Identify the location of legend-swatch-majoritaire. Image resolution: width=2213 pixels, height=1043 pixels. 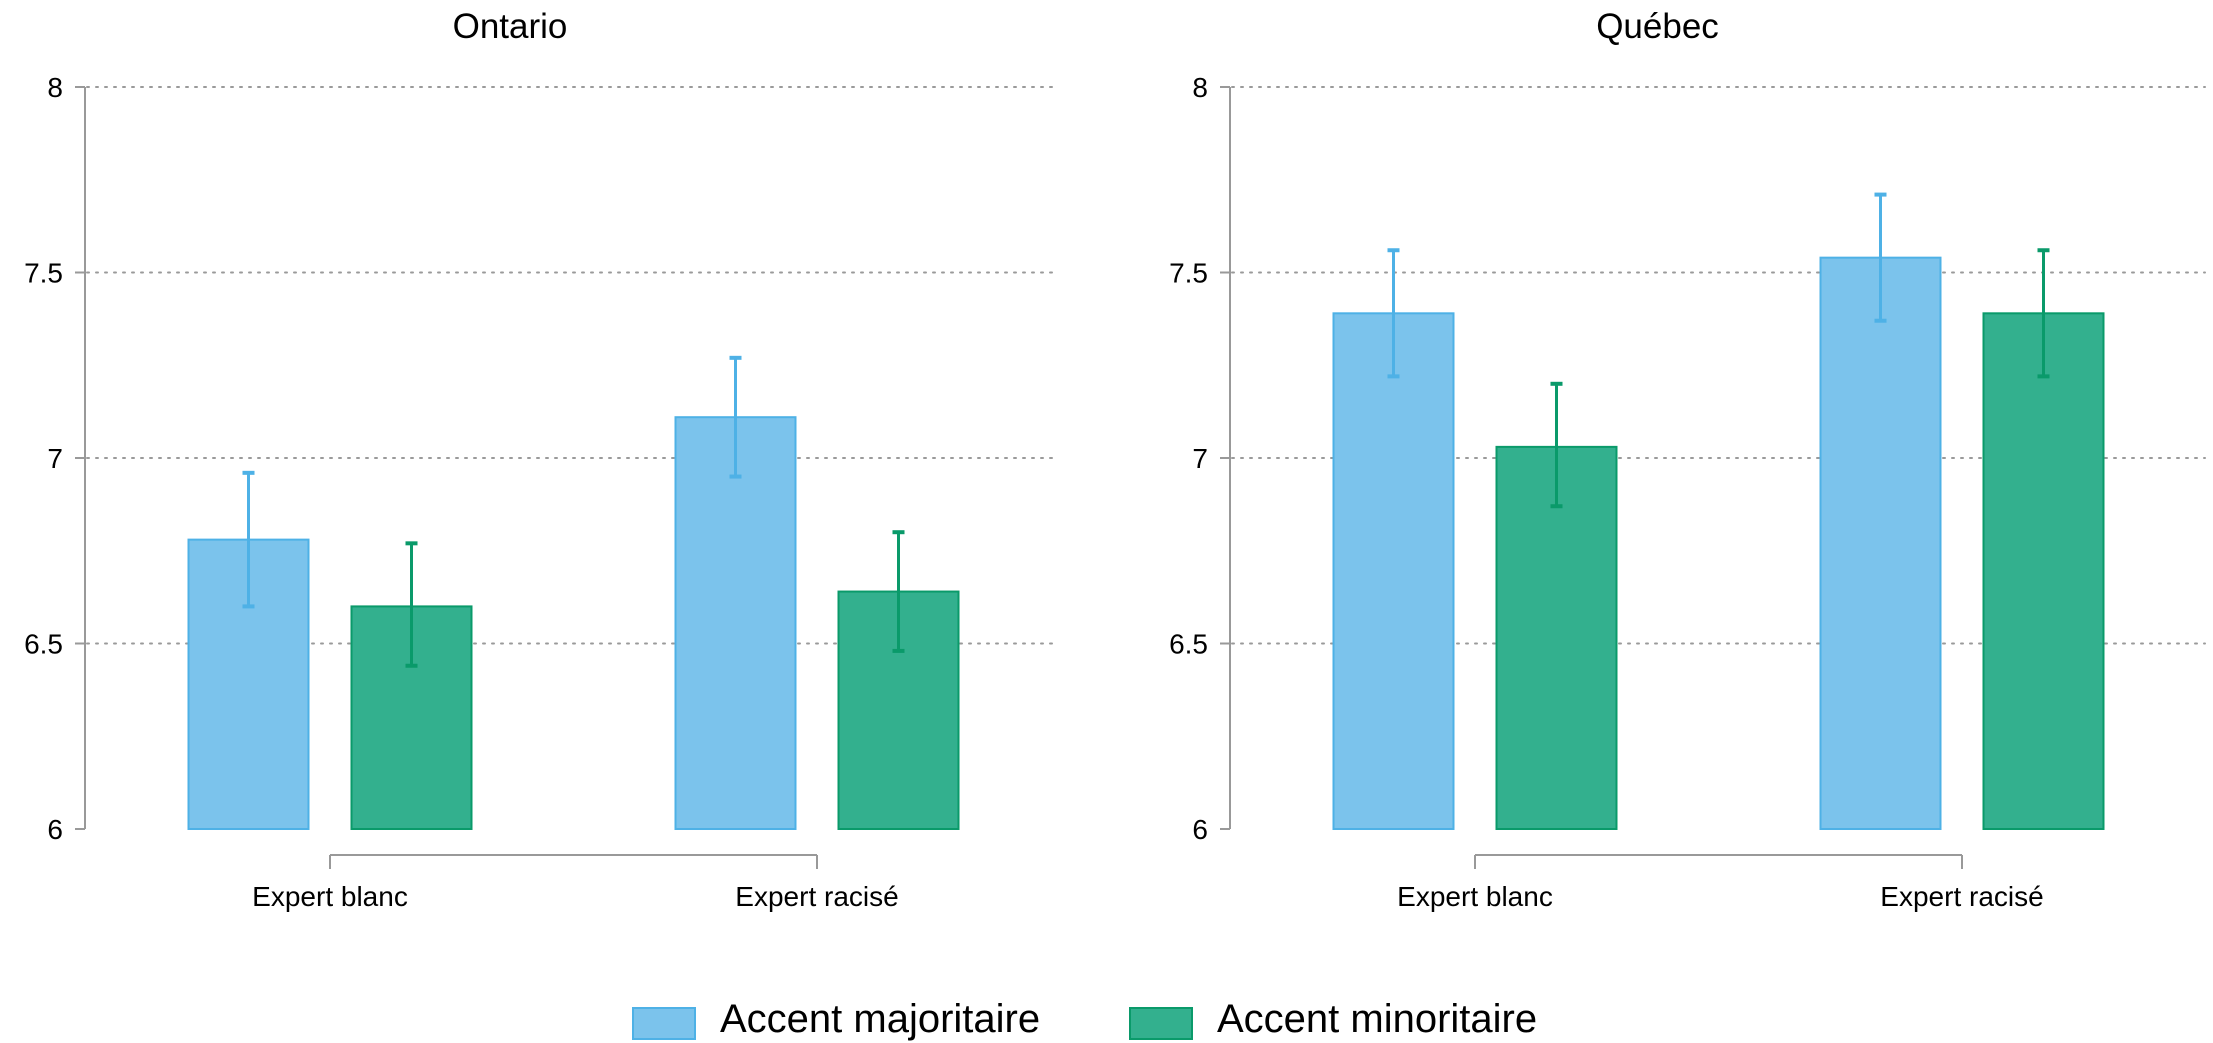
(664, 1023).